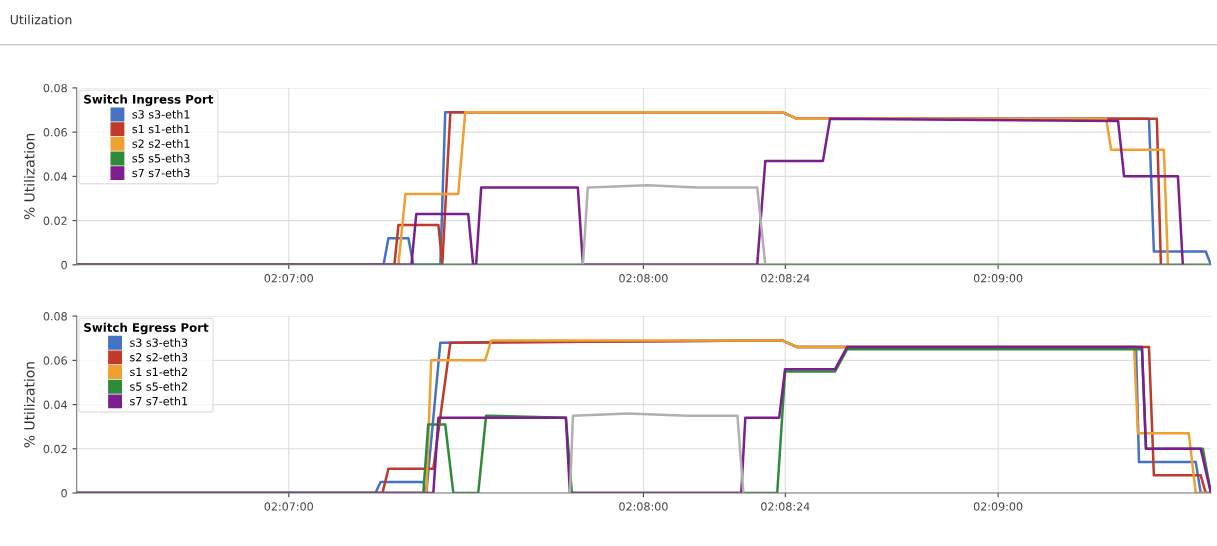 This screenshot has height=546, width=1217. What do you see at coordinates (159, 401) in the screenshot?
I see `legend-label: s7 s7-eth1` at bounding box center [159, 401].